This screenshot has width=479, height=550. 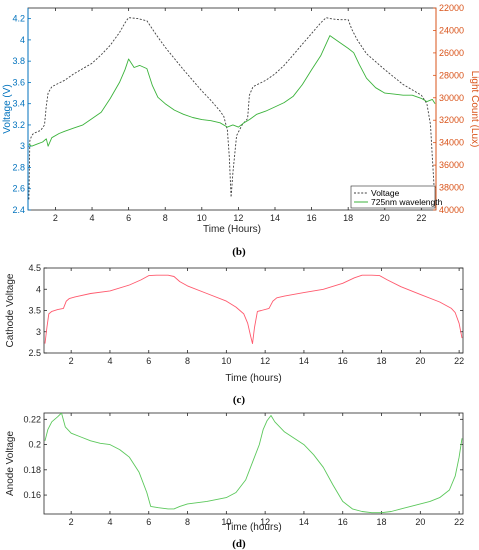 I want to click on legend-entry: 725nm wavelength, so click(x=407, y=202).